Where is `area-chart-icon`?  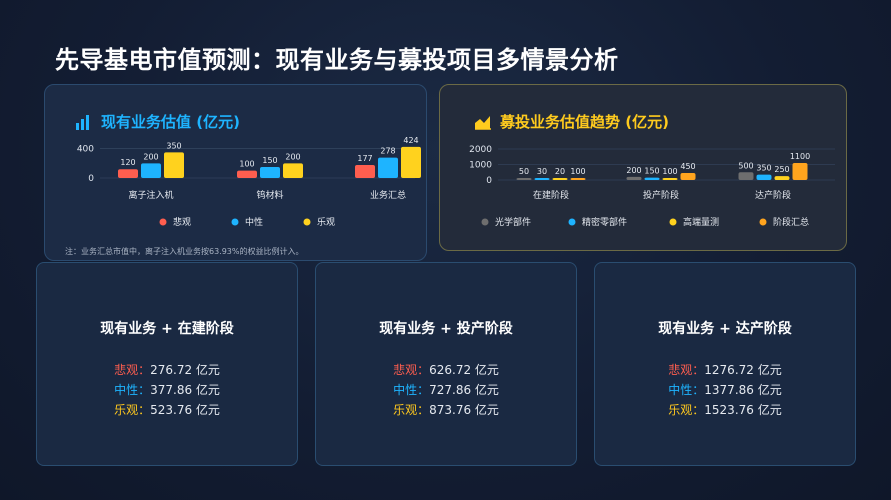 area-chart-icon is located at coordinates (483, 122).